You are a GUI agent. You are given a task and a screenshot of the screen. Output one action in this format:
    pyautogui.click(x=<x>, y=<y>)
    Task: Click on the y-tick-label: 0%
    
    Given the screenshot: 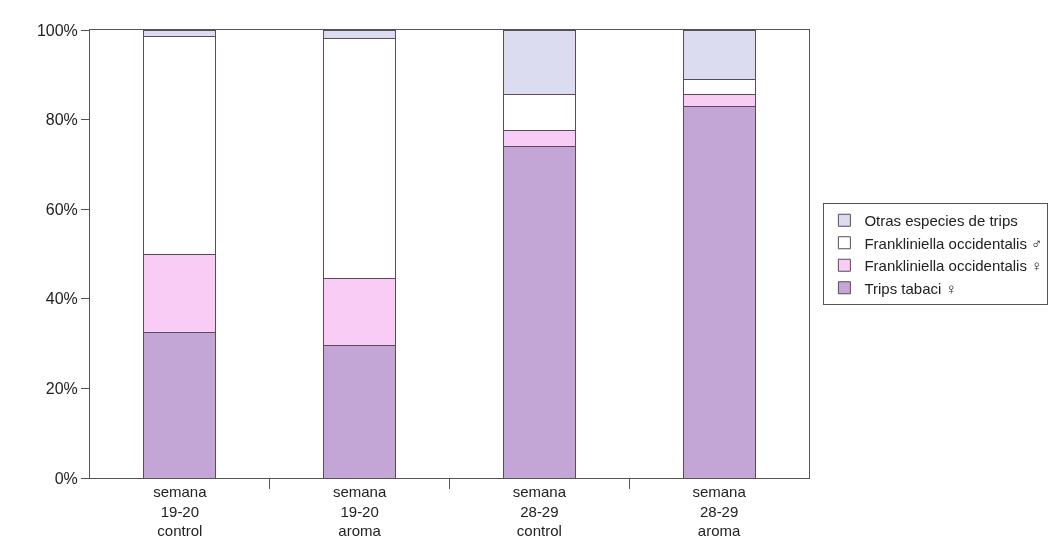 What is the action you would take?
    pyautogui.click(x=66, y=478)
    